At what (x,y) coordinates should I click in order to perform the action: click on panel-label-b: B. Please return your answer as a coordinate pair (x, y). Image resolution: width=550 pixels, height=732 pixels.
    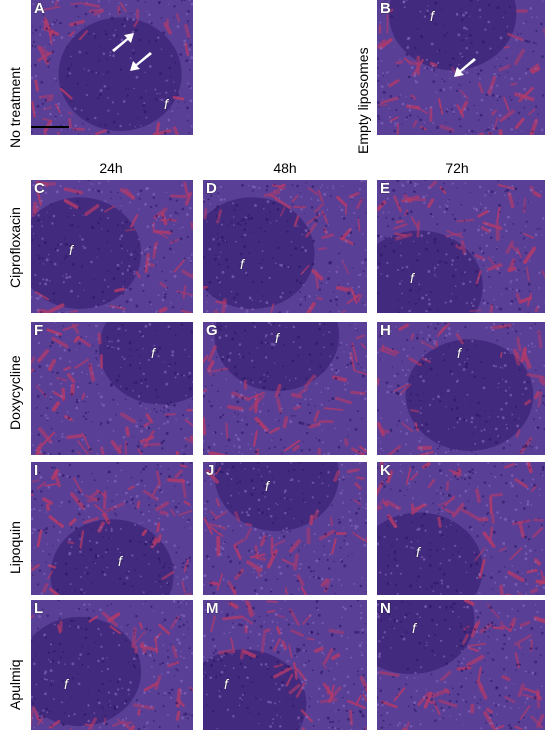
    Looking at the image, I should click on (385, 8).